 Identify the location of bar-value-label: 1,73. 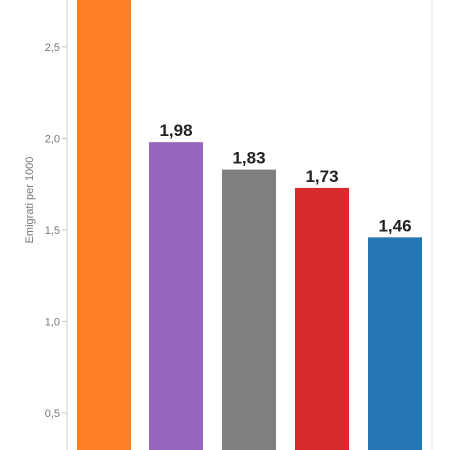
(321, 176).